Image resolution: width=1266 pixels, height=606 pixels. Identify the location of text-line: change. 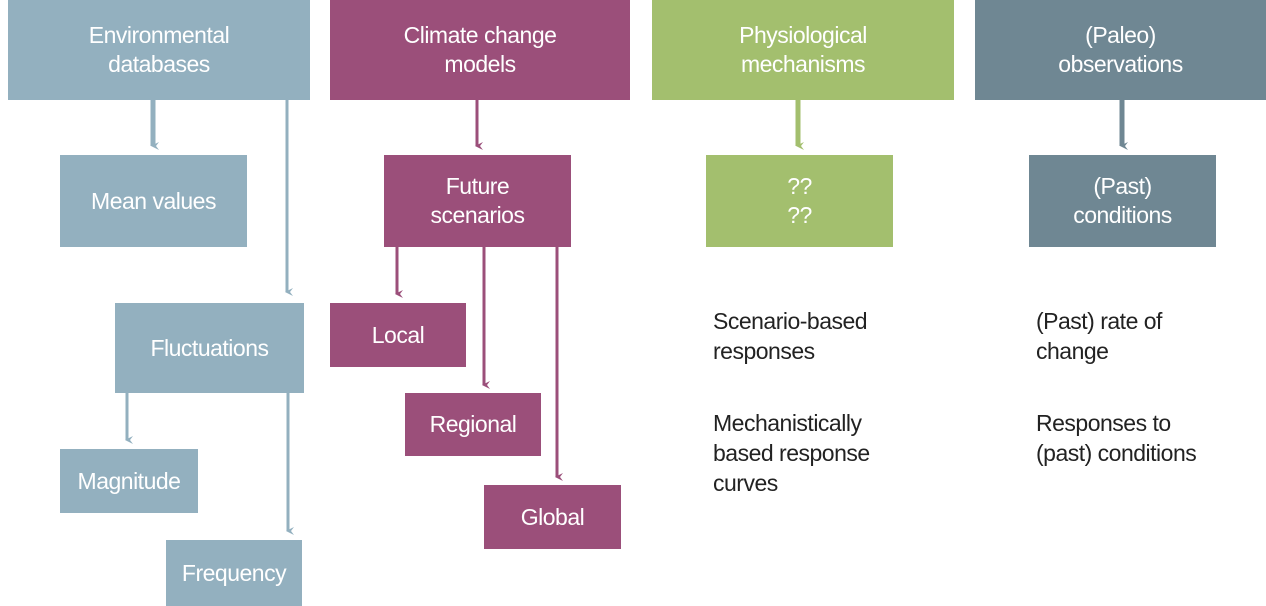
(1072, 351).